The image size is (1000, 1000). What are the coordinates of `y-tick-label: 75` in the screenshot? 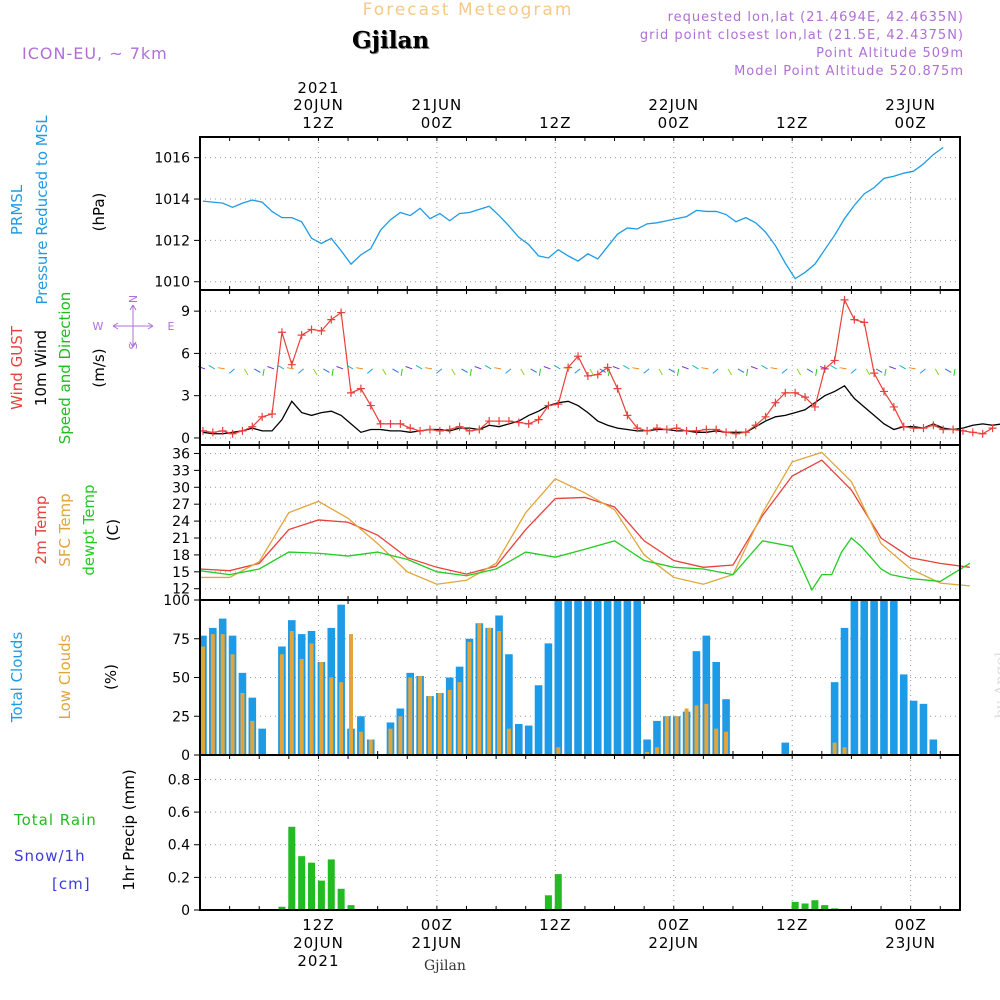 It's located at (181, 640).